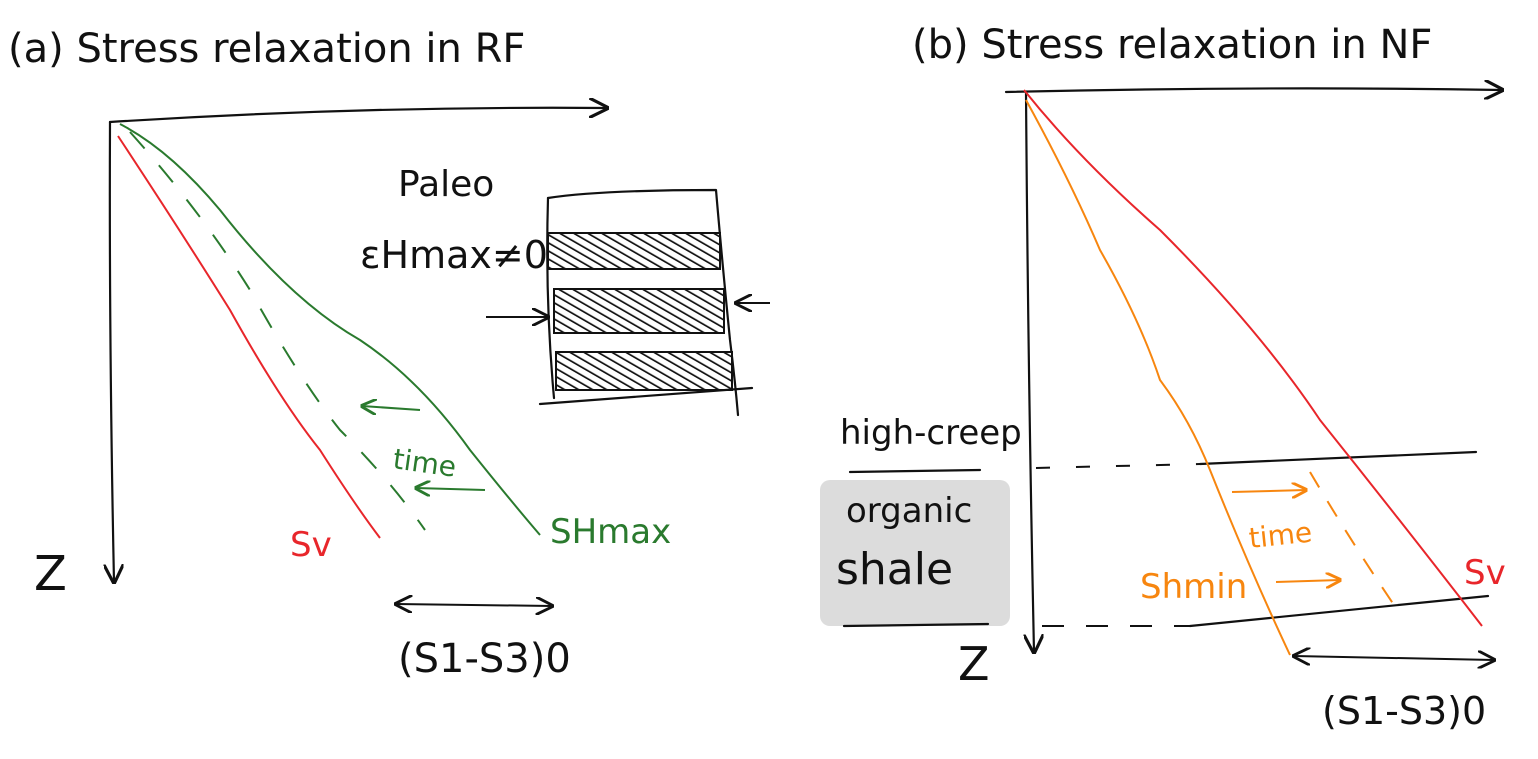  What do you see at coordinates (484, 659) in the screenshot?
I see `panel-a-diff-stress-label: (S1-S3)0` at bounding box center [484, 659].